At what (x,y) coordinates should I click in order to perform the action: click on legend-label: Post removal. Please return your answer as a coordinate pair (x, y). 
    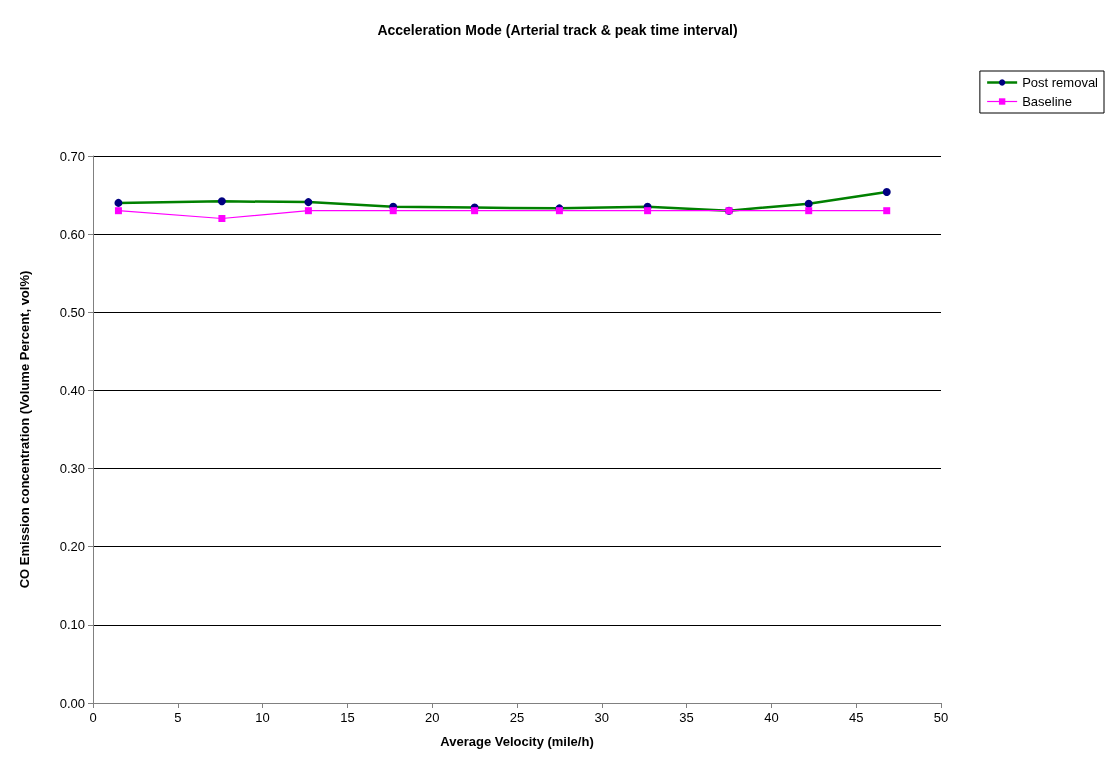
    Looking at the image, I should click on (1060, 82).